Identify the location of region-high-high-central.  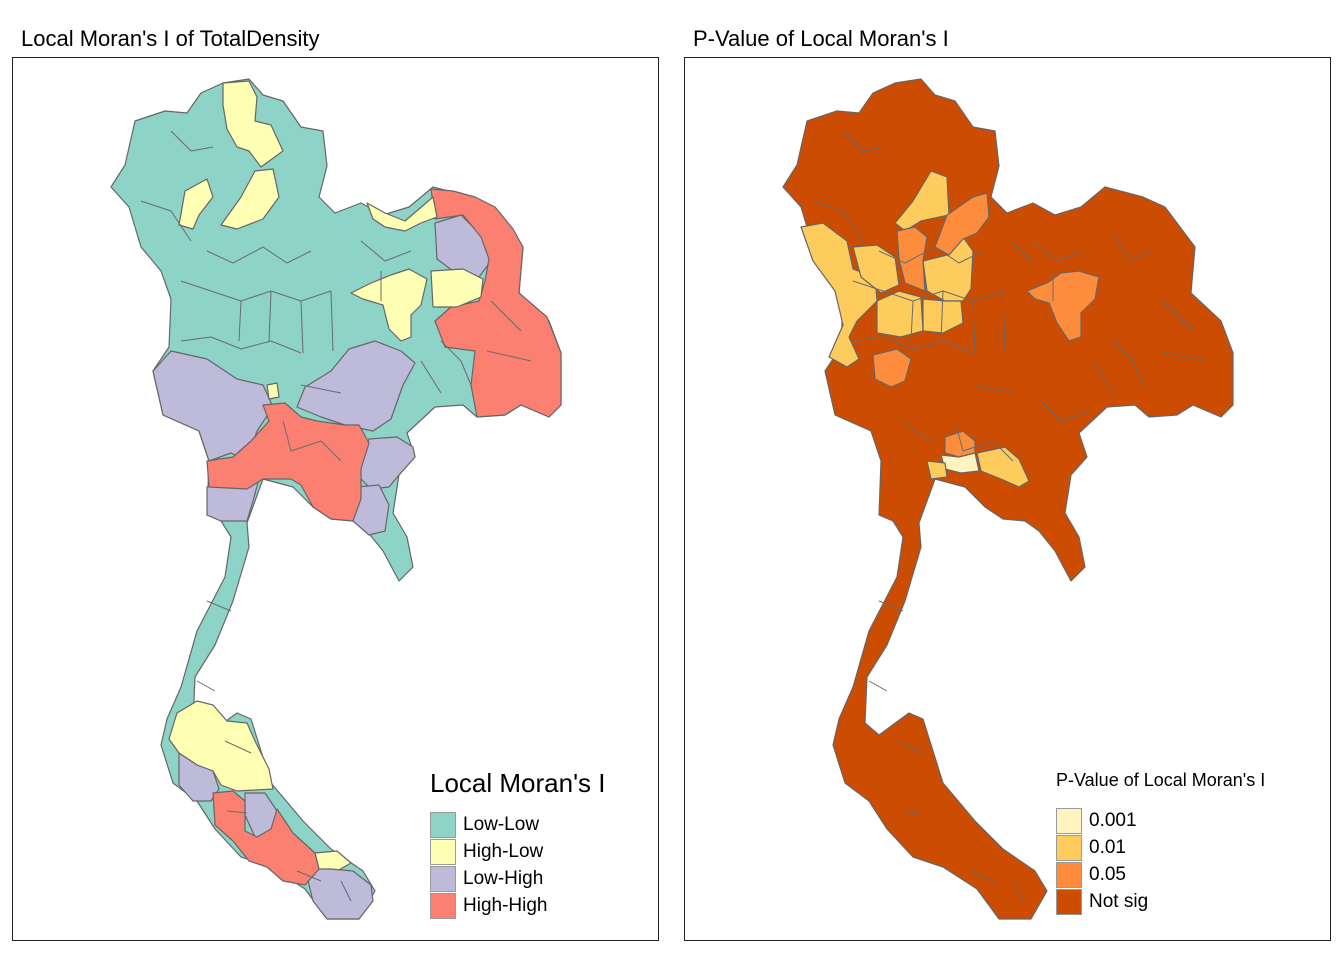
(288, 462).